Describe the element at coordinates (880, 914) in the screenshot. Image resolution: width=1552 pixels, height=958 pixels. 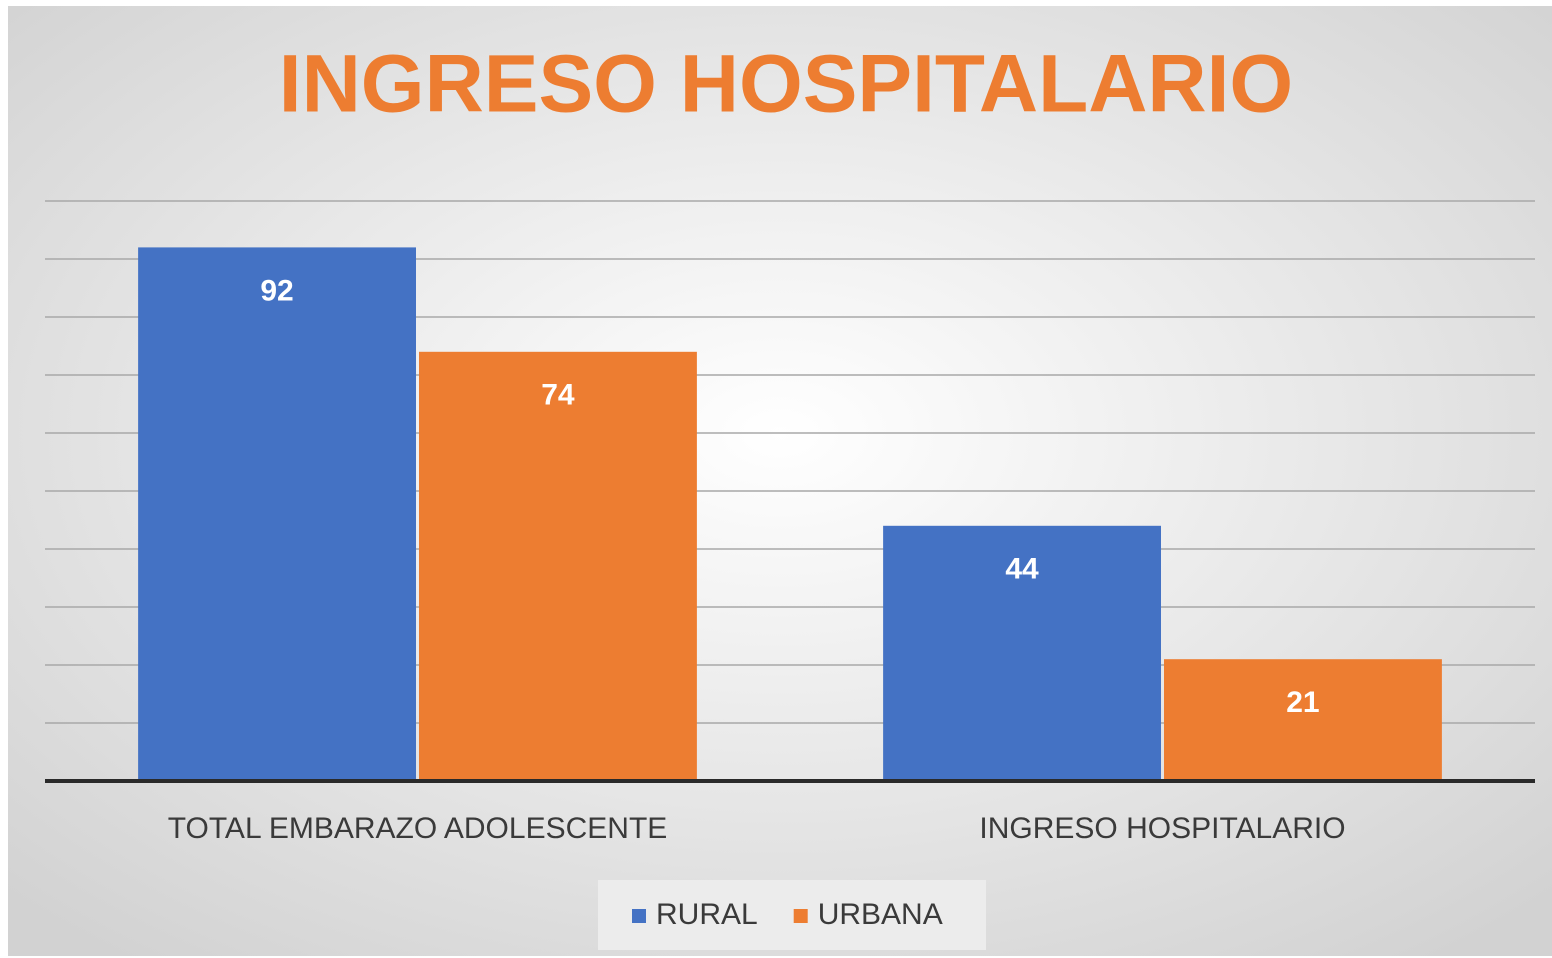
I see `legend-label: URBANA` at that location.